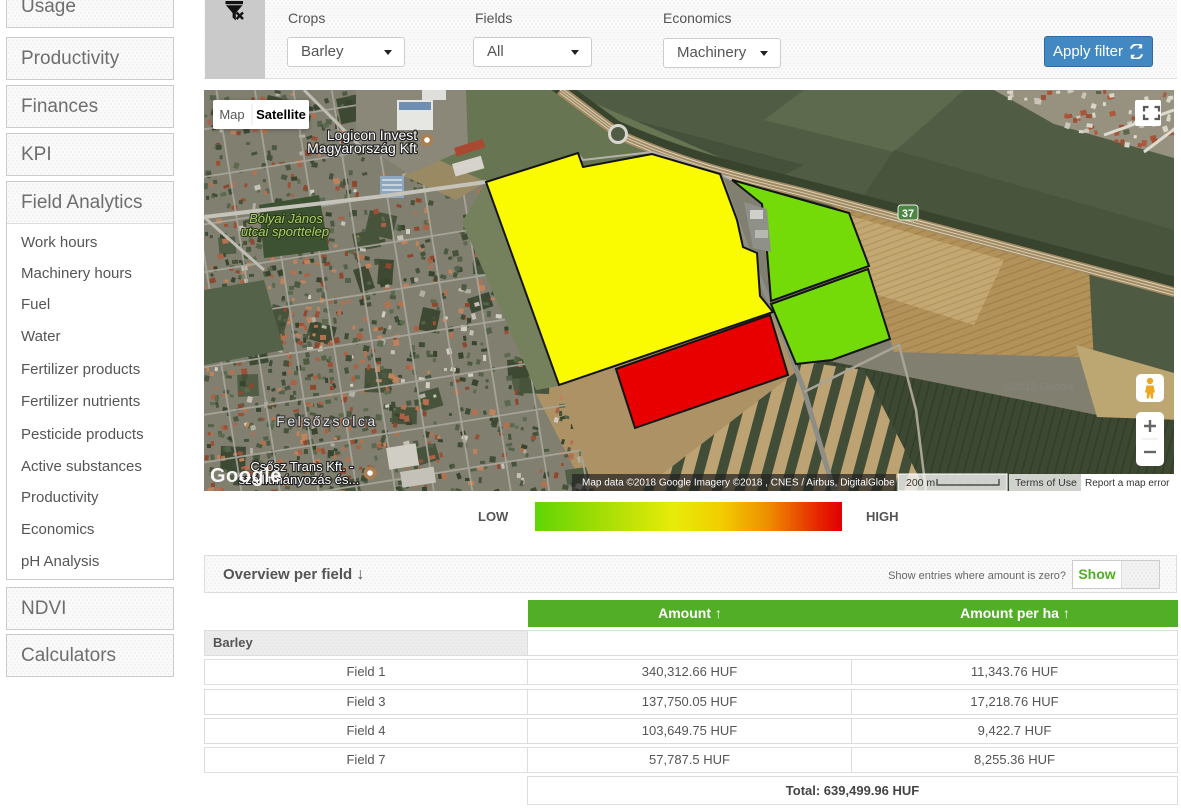  What do you see at coordinates (920, 483) in the screenshot?
I see `svg-text: 200 m` at bounding box center [920, 483].